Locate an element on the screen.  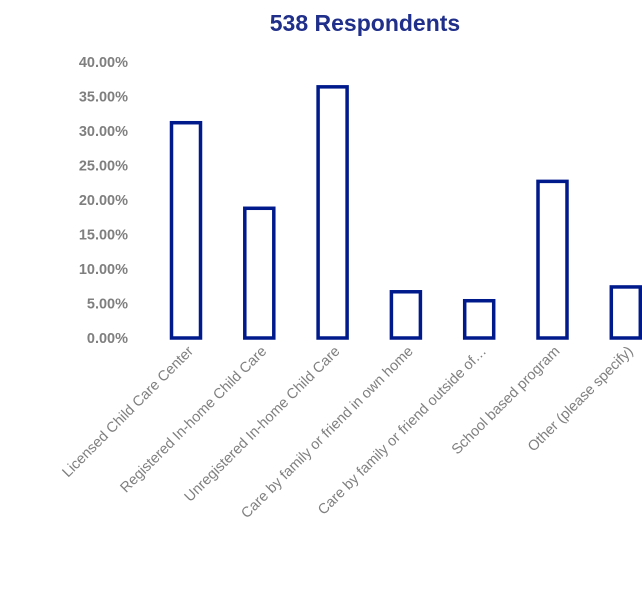
y-tick-label: 40.00% is located at coordinates (103, 63).